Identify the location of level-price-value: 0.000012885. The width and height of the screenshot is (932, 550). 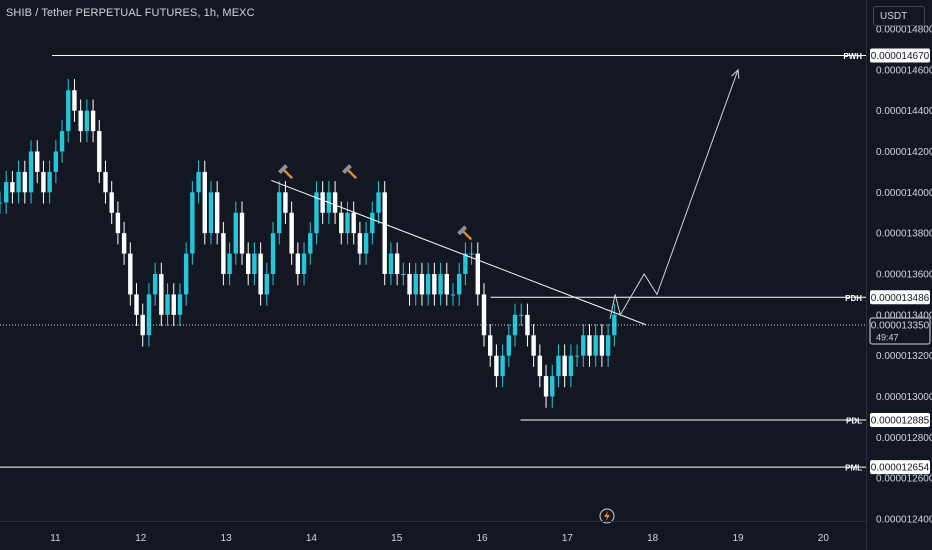
(900, 420).